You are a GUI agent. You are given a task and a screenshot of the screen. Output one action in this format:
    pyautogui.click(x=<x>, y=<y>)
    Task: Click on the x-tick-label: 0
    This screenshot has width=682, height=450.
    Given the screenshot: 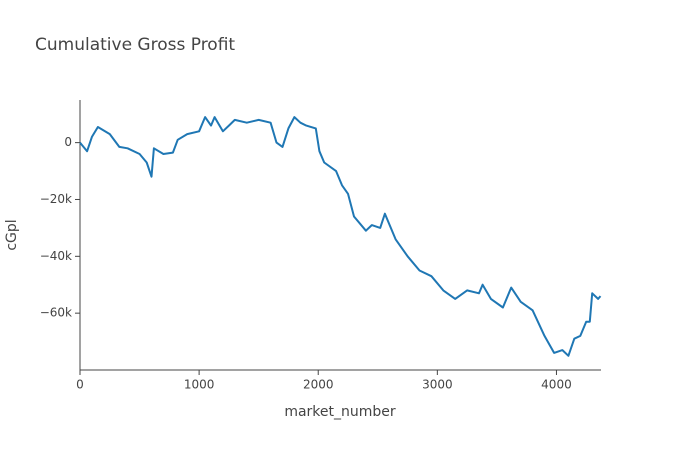 What is the action you would take?
    pyautogui.click(x=80, y=385)
    